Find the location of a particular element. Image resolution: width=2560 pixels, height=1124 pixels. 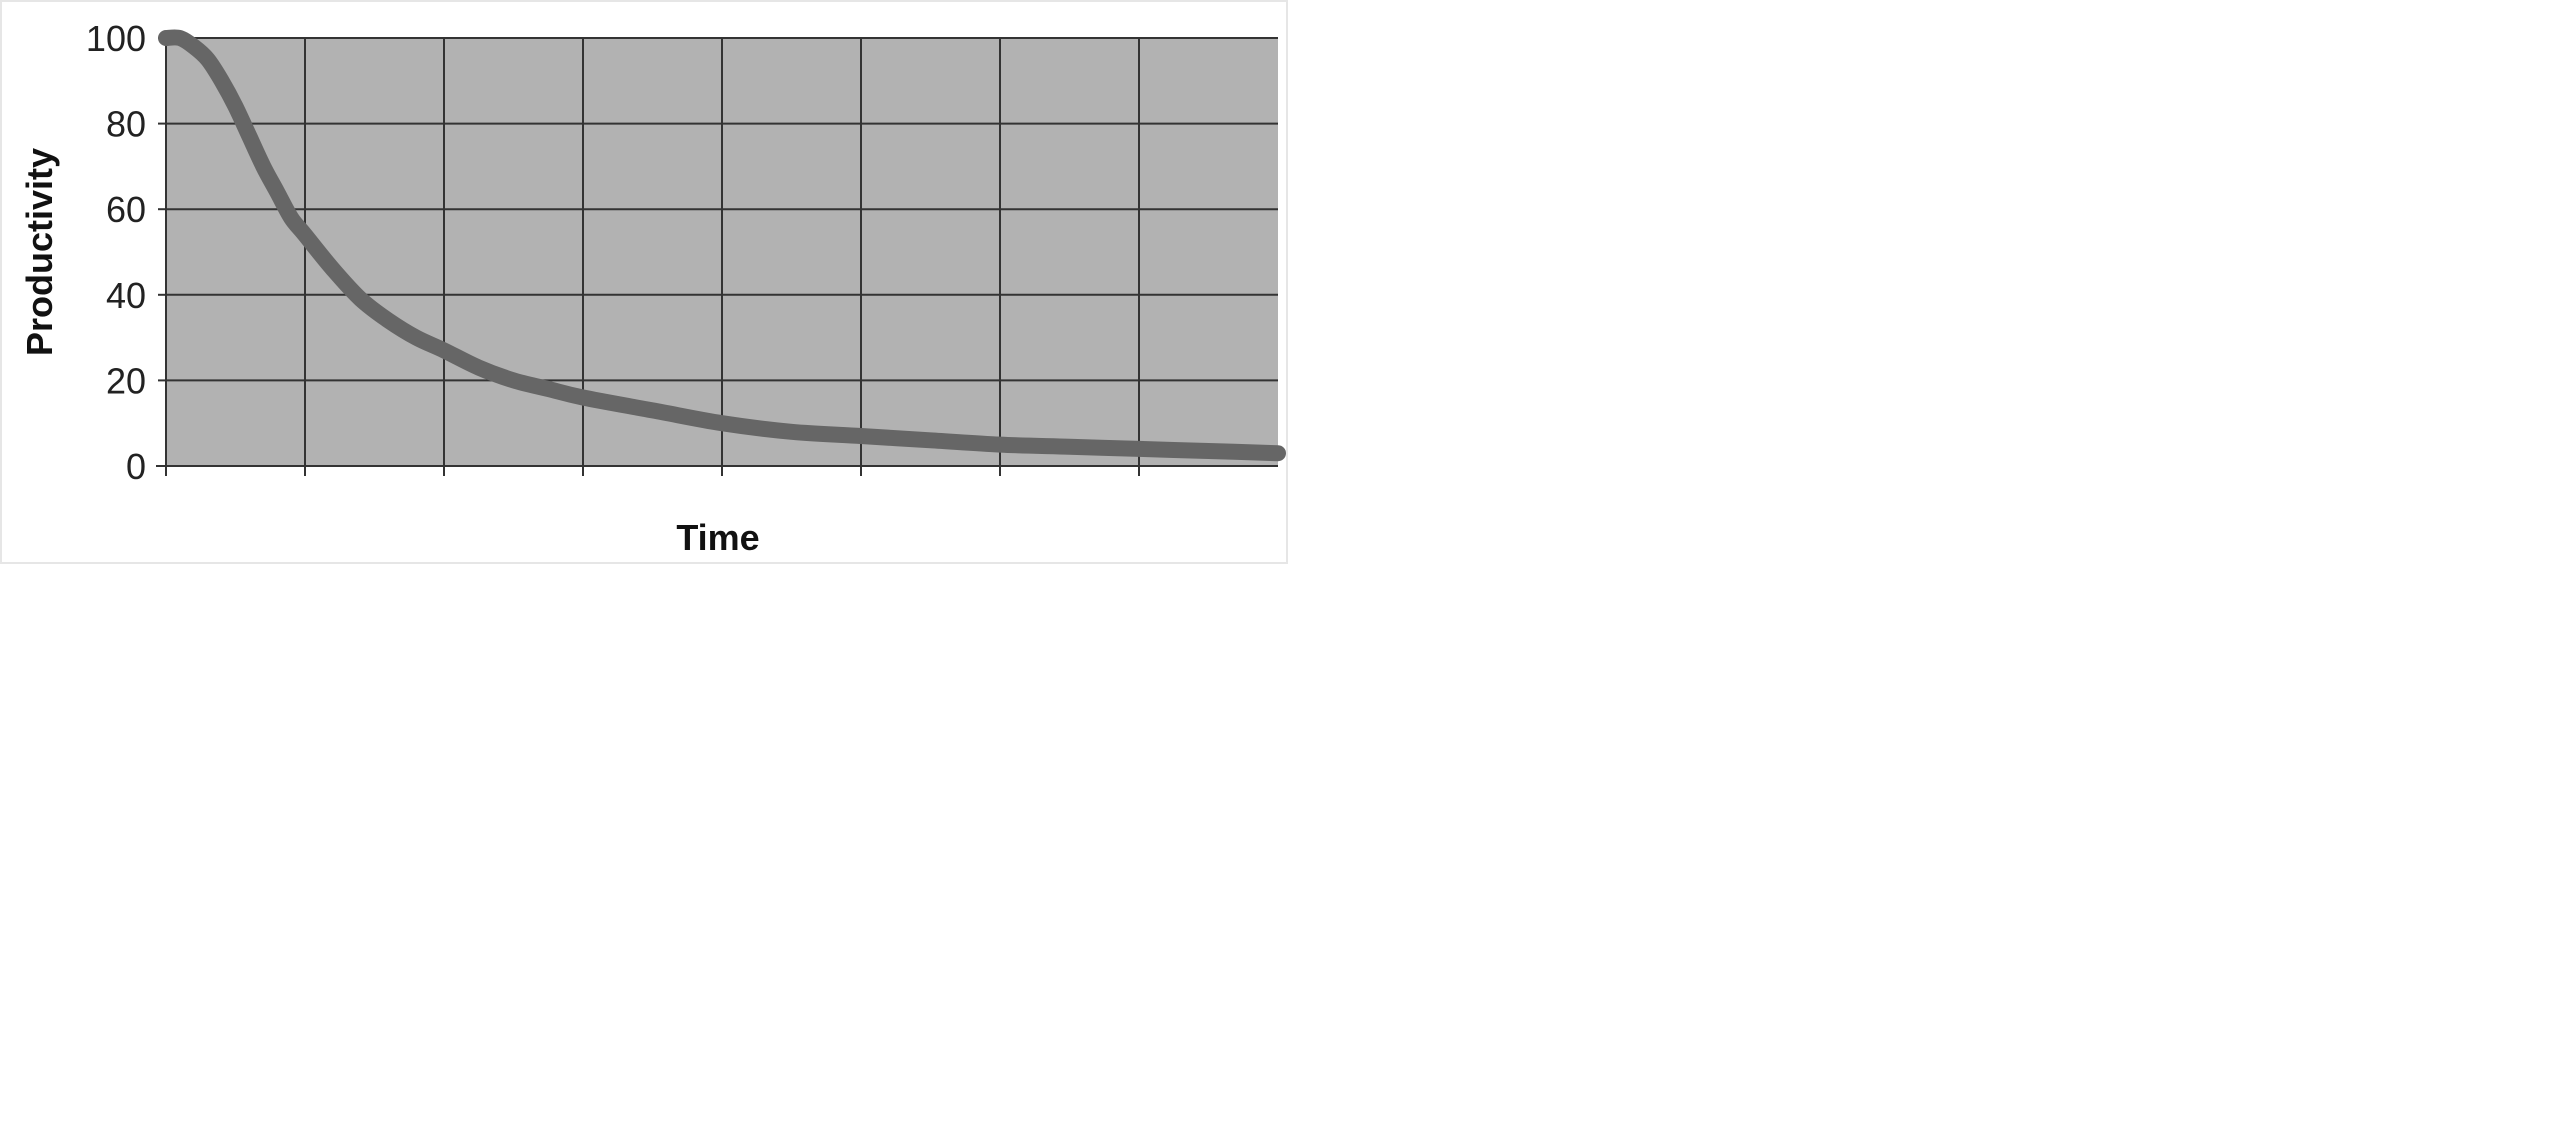

x-axis-title: Time is located at coordinates (717, 537).